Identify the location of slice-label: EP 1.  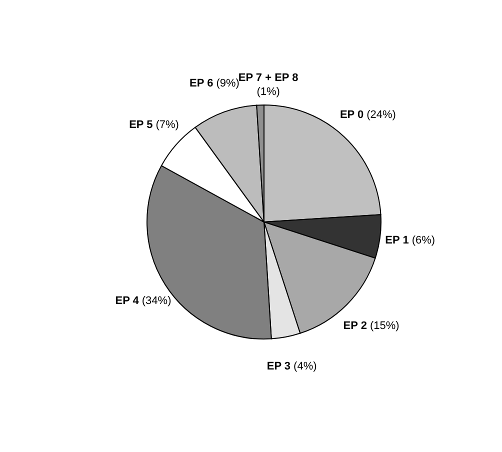
(397, 240).